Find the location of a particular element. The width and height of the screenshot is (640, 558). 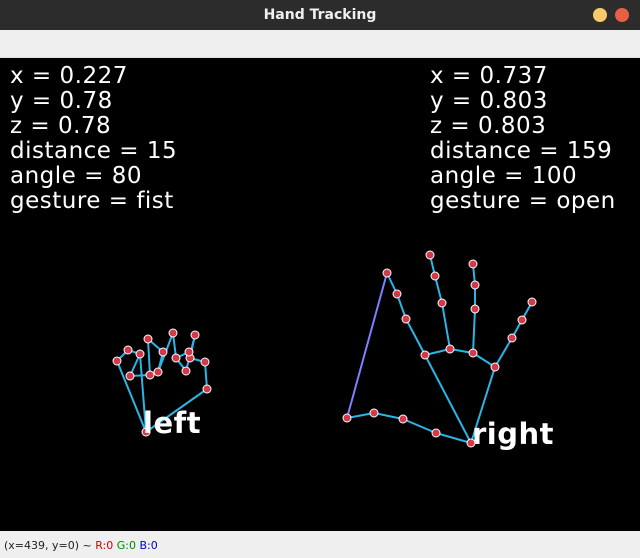

left-y-readout: y = 0.78 is located at coordinates (61, 101).